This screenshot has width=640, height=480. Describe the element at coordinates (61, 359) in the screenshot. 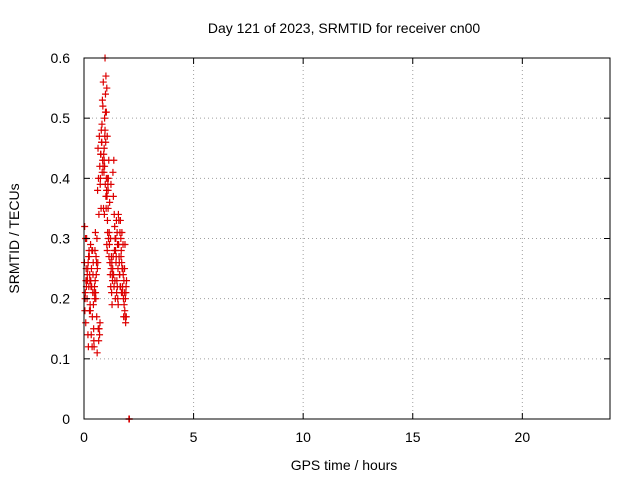

I see `y-tick-label: 0.1` at that location.